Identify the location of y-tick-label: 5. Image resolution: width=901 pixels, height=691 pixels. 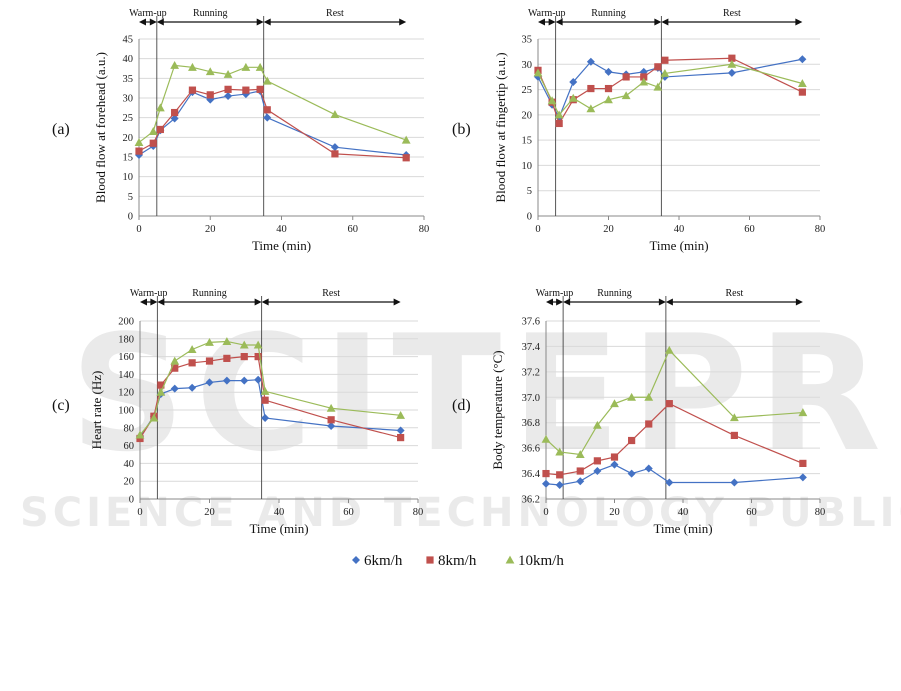
(130, 197).